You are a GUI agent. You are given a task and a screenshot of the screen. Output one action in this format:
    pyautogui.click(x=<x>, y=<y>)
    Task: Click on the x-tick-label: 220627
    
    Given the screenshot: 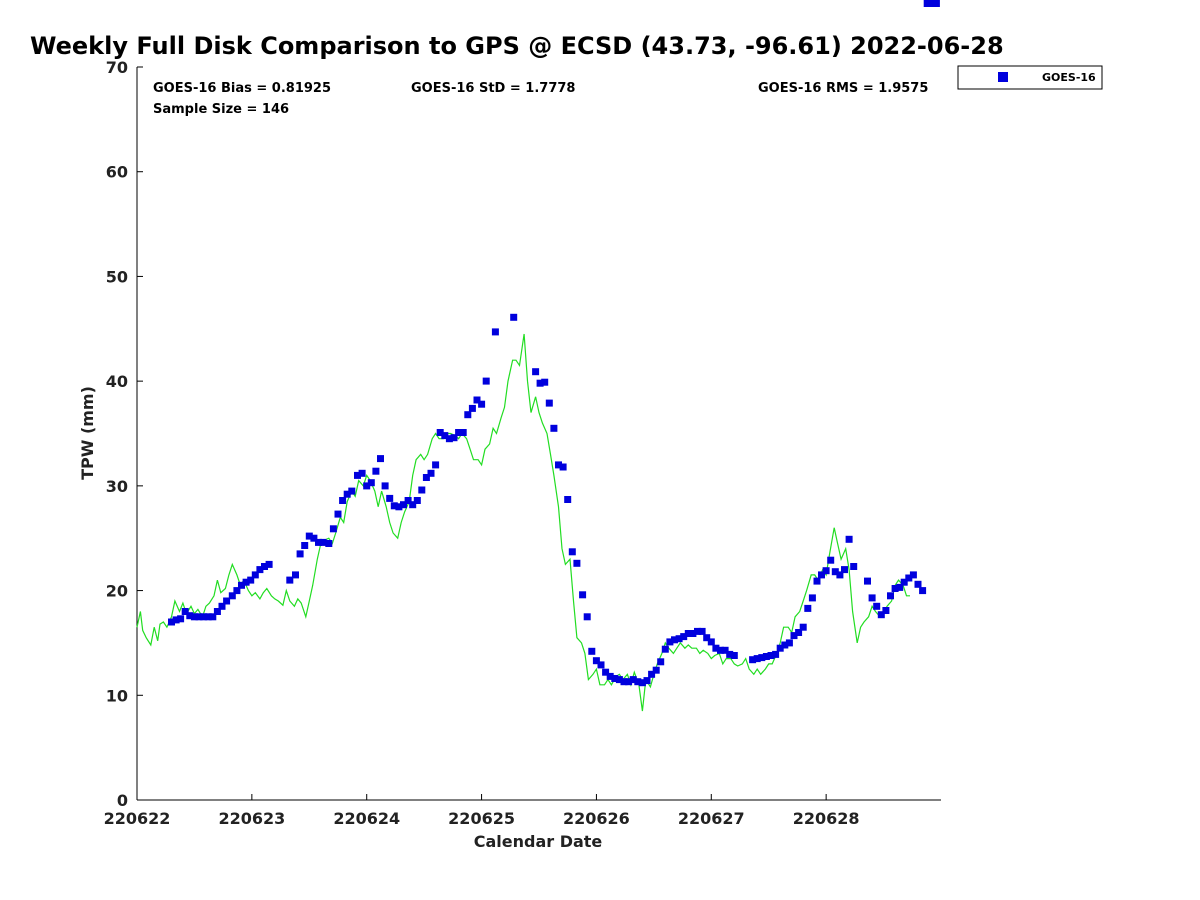 What is the action you would take?
    pyautogui.click(x=711, y=818)
    